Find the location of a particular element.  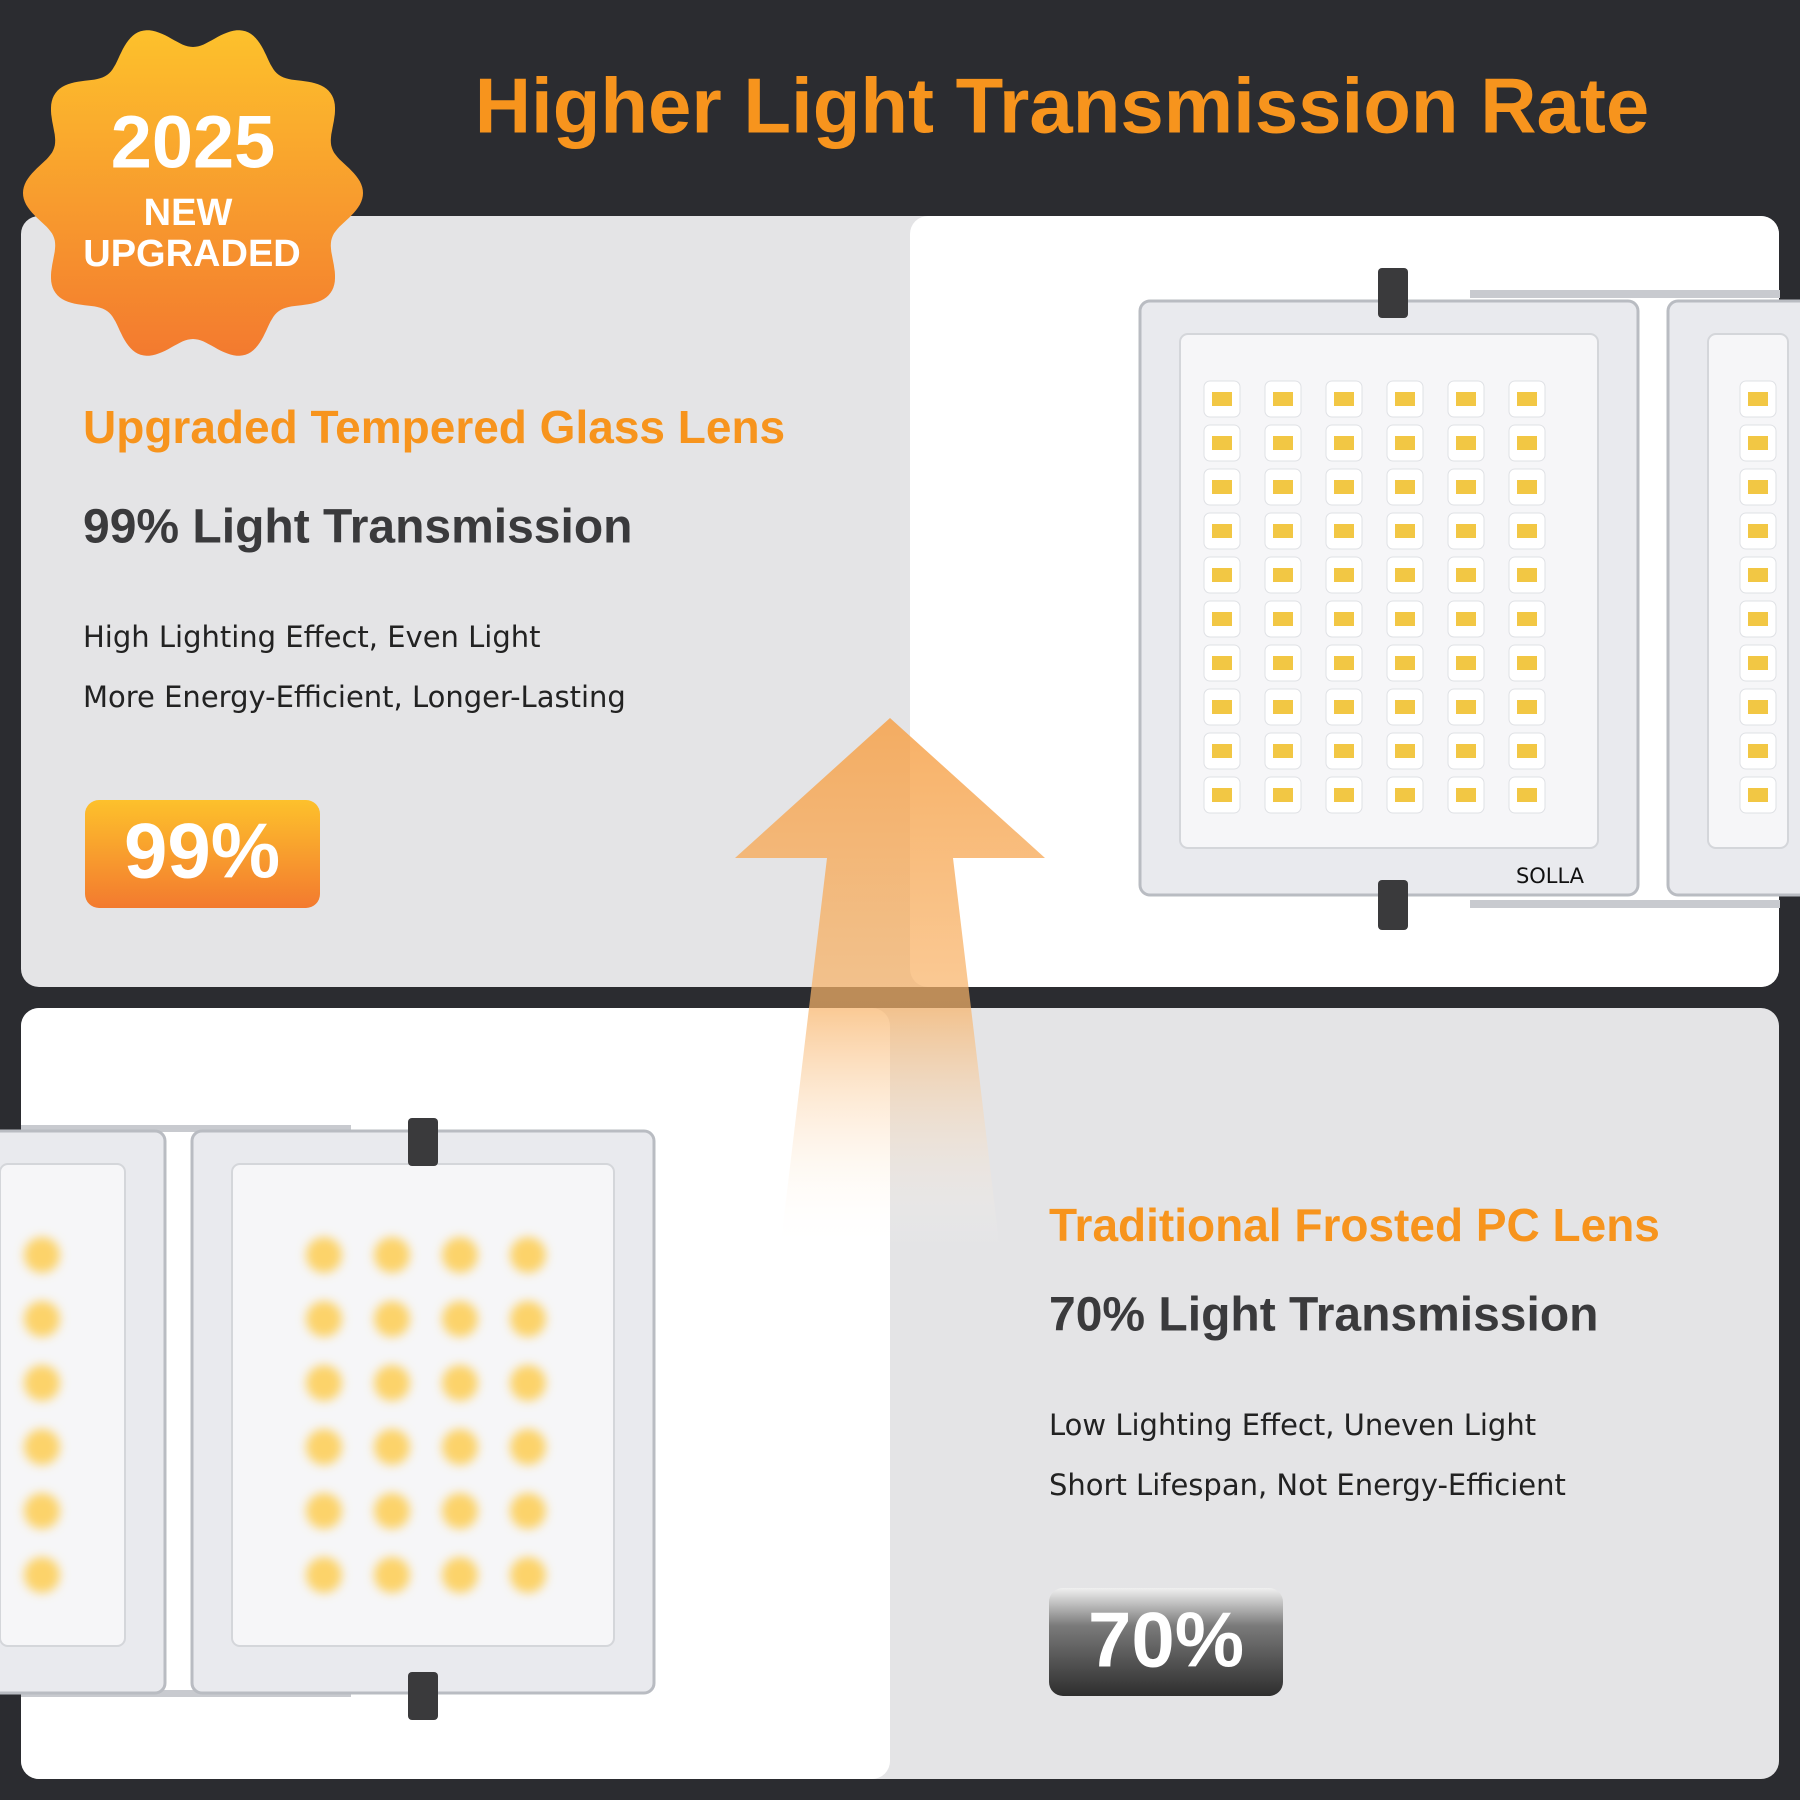

feature: More Energy-Efficient, Longer-Lasting is located at coordinates (354, 697).